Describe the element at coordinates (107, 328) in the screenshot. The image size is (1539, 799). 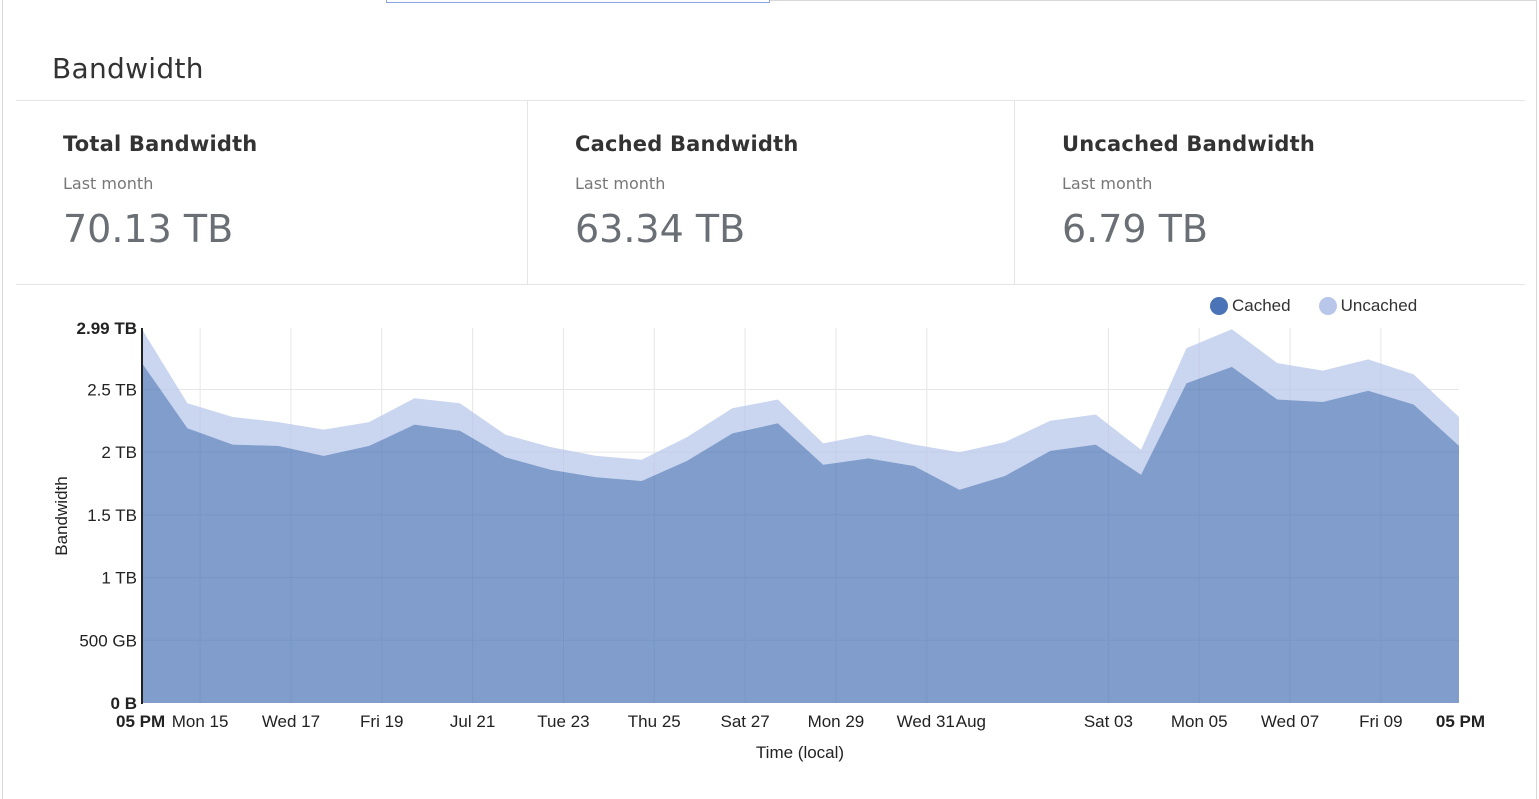
I see `y-tick-label: 2.99 TB` at that location.